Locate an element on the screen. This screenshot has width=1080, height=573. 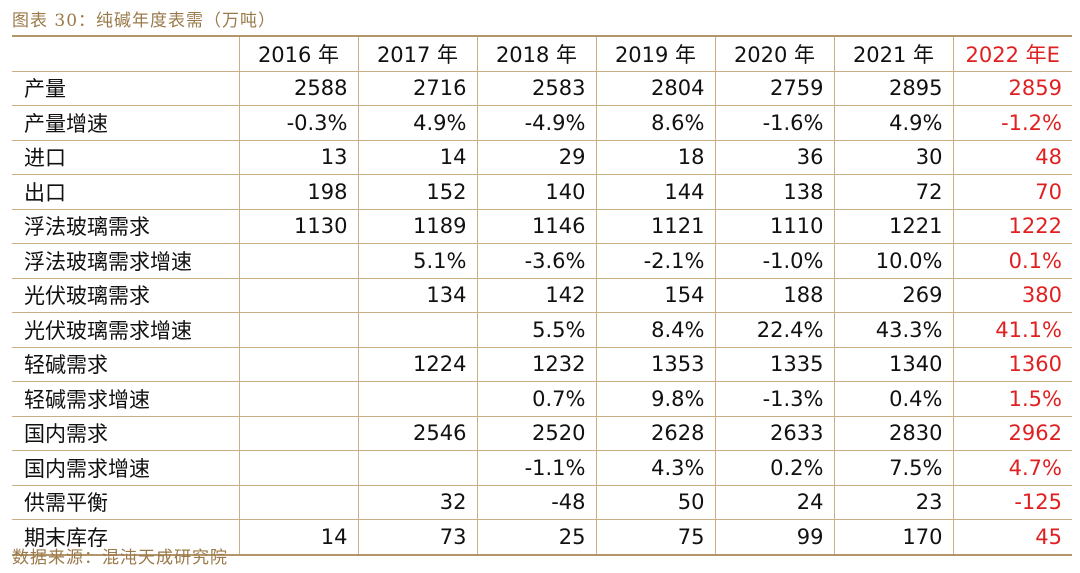
value-cell: 140 is located at coordinates (537, 192).